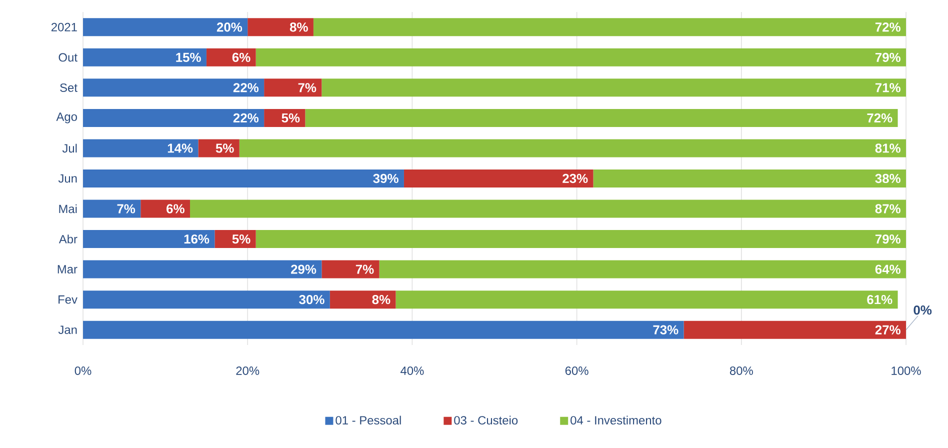 The width and height of the screenshot is (948, 448). What do you see at coordinates (83, 370) in the screenshot?
I see `x-tick-label: 0%` at bounding box center [83, 370].